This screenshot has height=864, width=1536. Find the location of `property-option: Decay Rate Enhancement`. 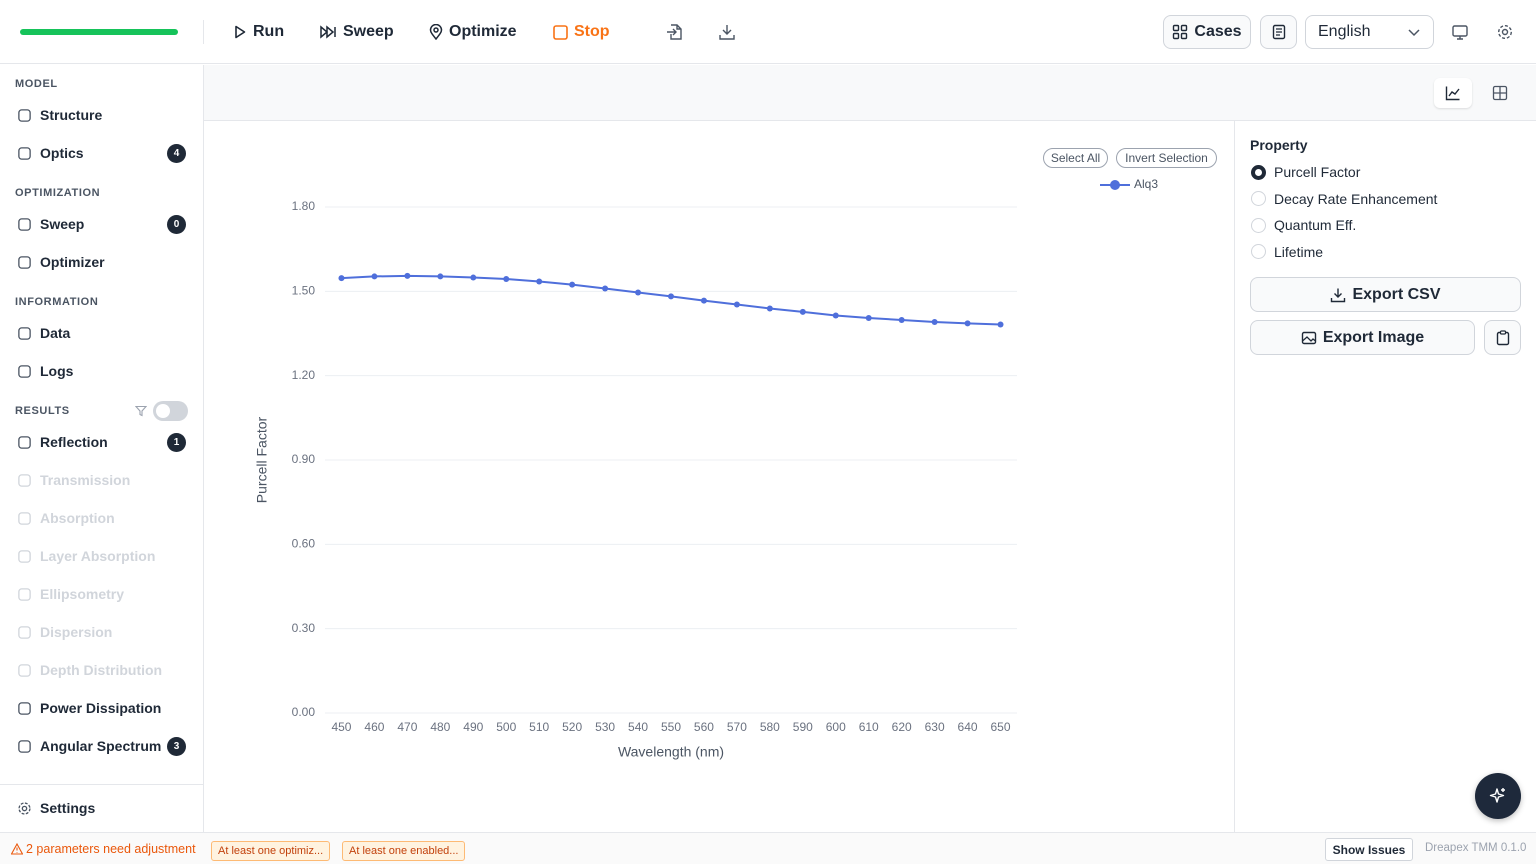

property-option: Decay Rate Enhancement is located at coordinates (1344, 199).